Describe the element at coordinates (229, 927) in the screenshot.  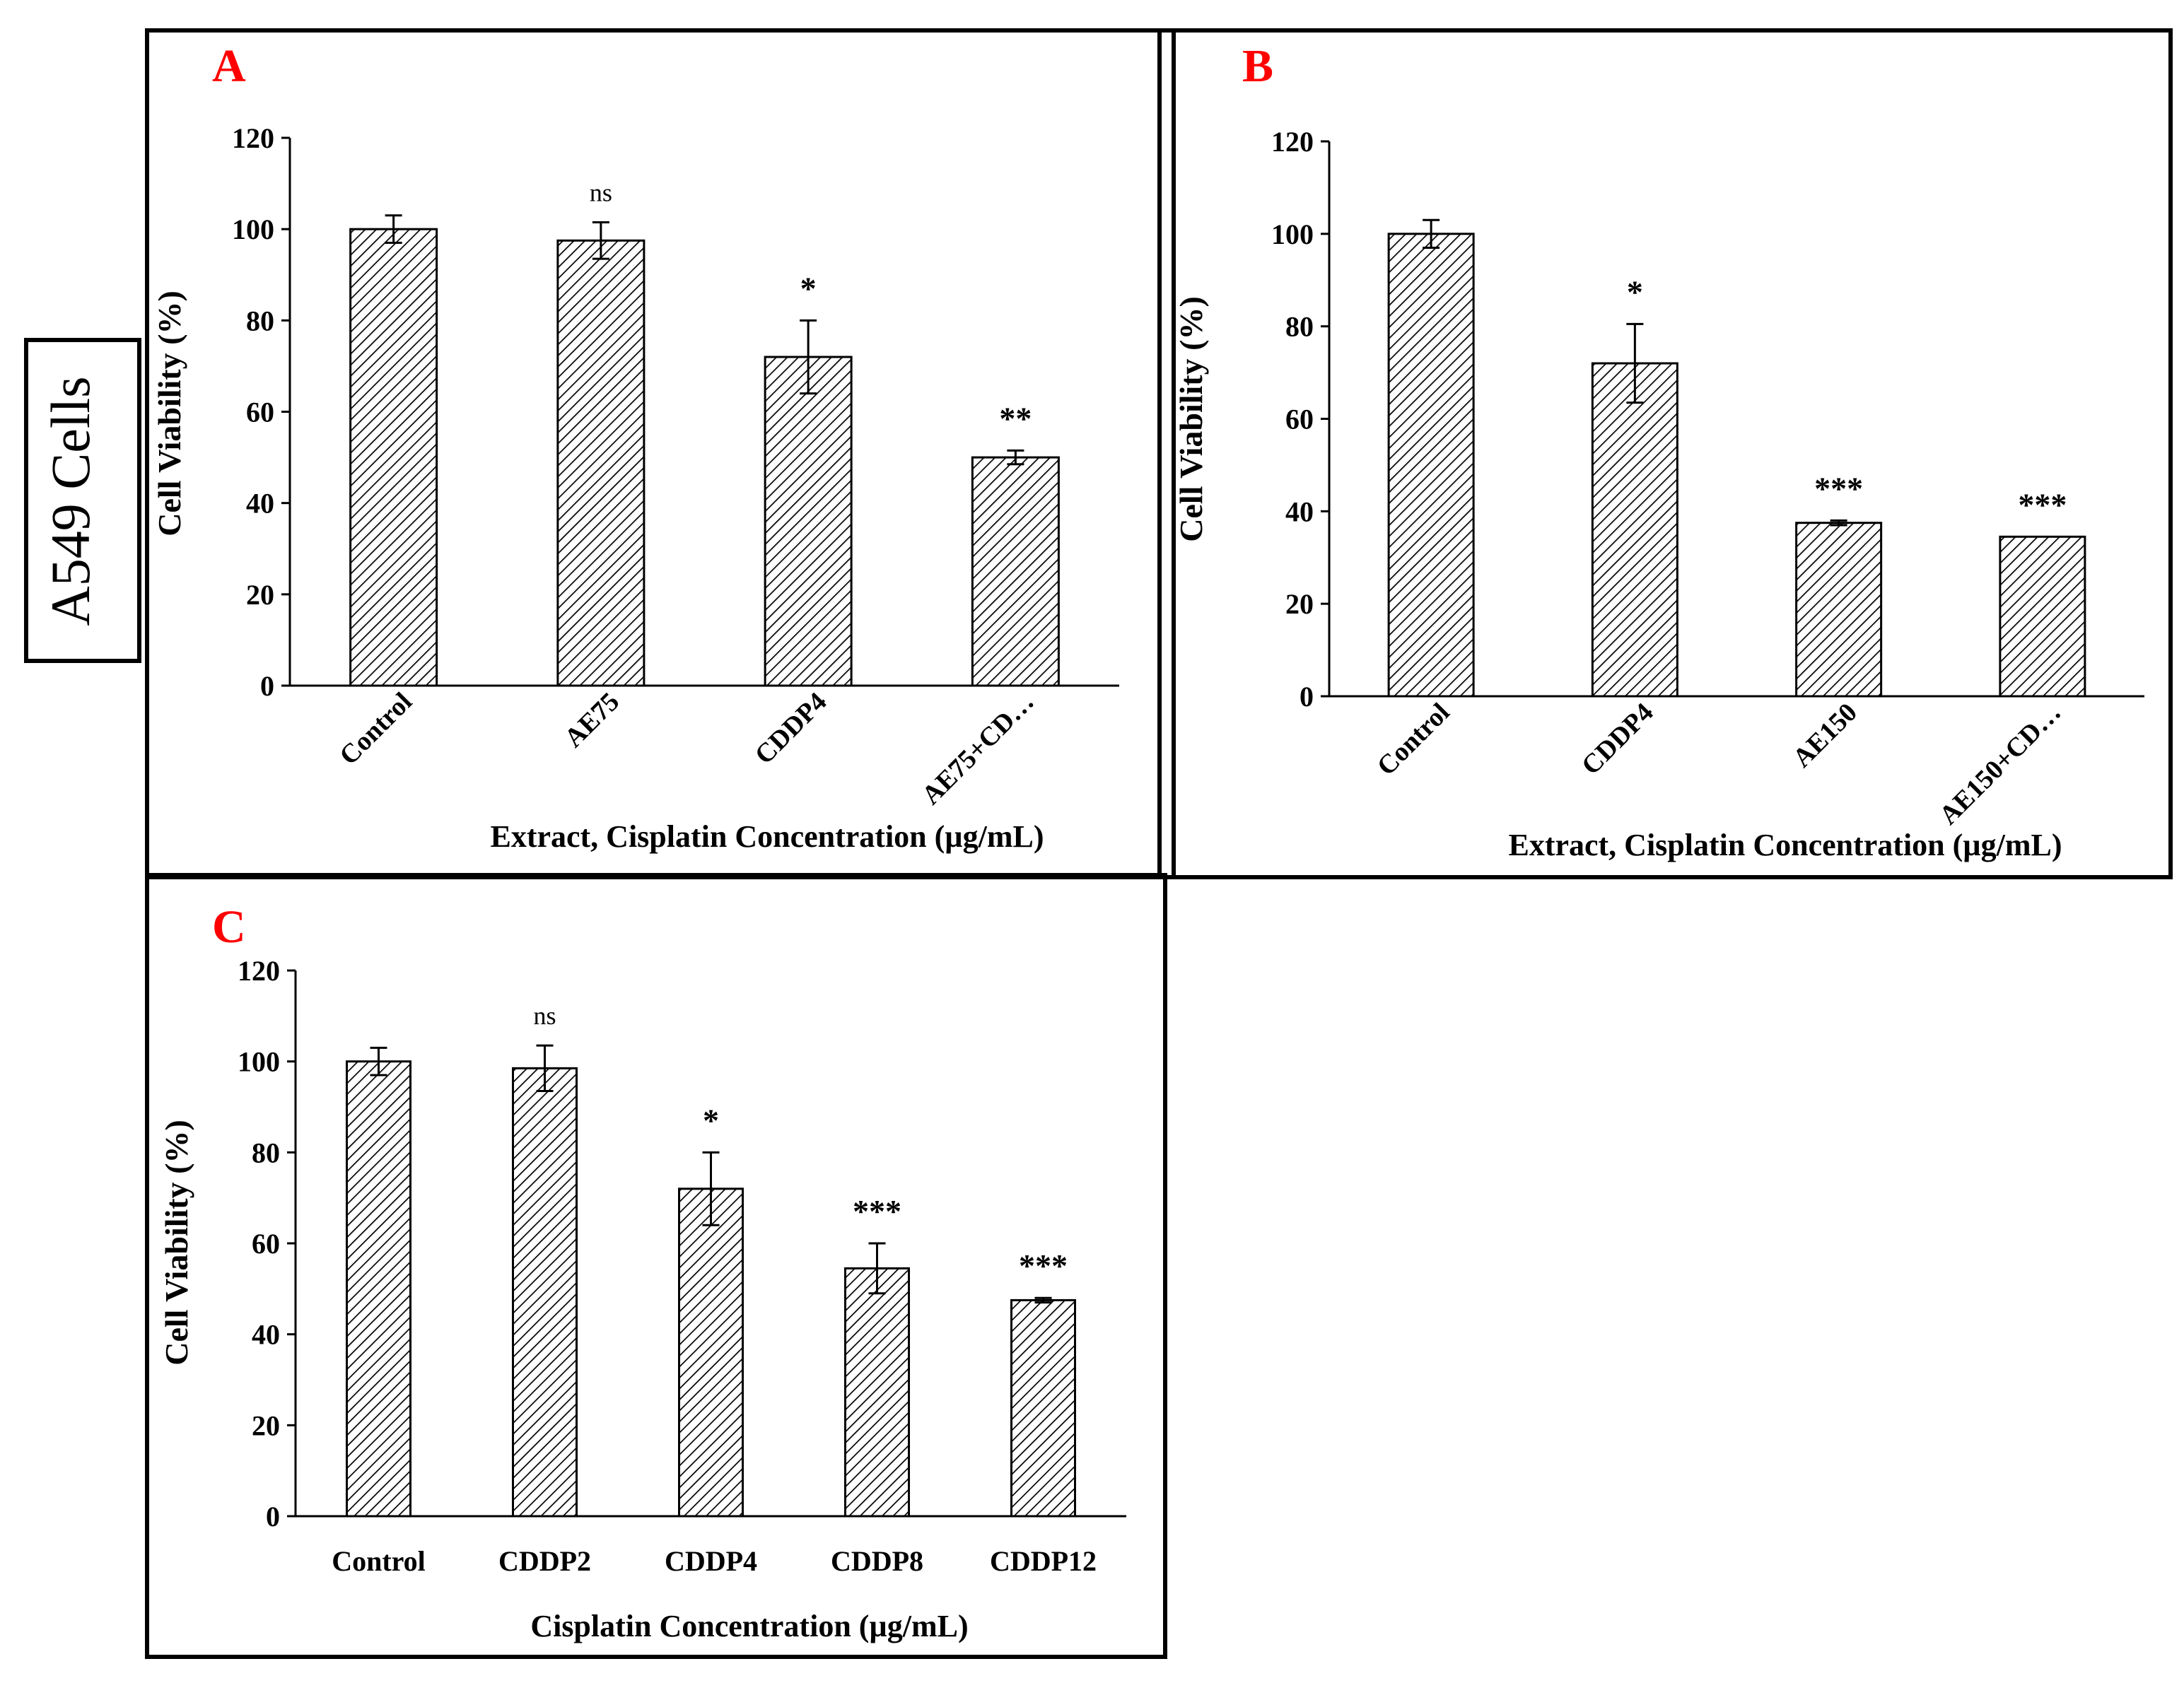
I see `panel-c-letter: C` at that location.